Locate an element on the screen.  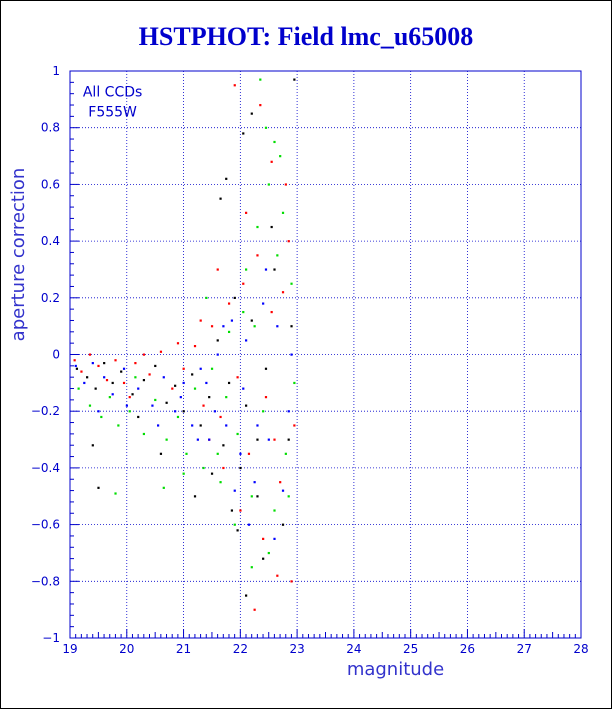
x-axis-title: magnitude is located at coordinates (395, 669).